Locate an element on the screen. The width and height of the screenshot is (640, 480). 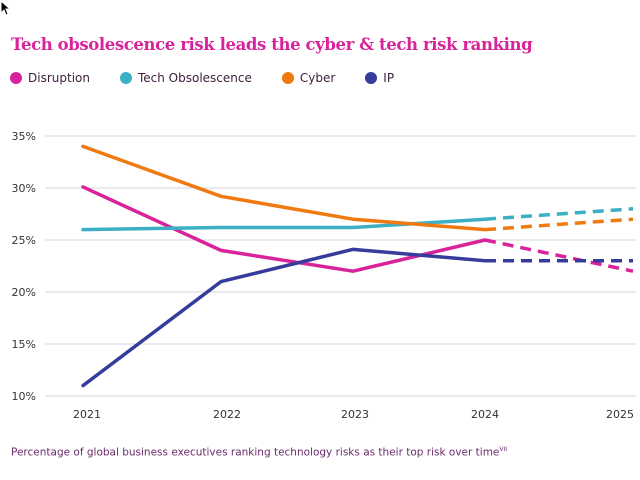
x-tick-label: 2023 is located at coordinates (355, 414).